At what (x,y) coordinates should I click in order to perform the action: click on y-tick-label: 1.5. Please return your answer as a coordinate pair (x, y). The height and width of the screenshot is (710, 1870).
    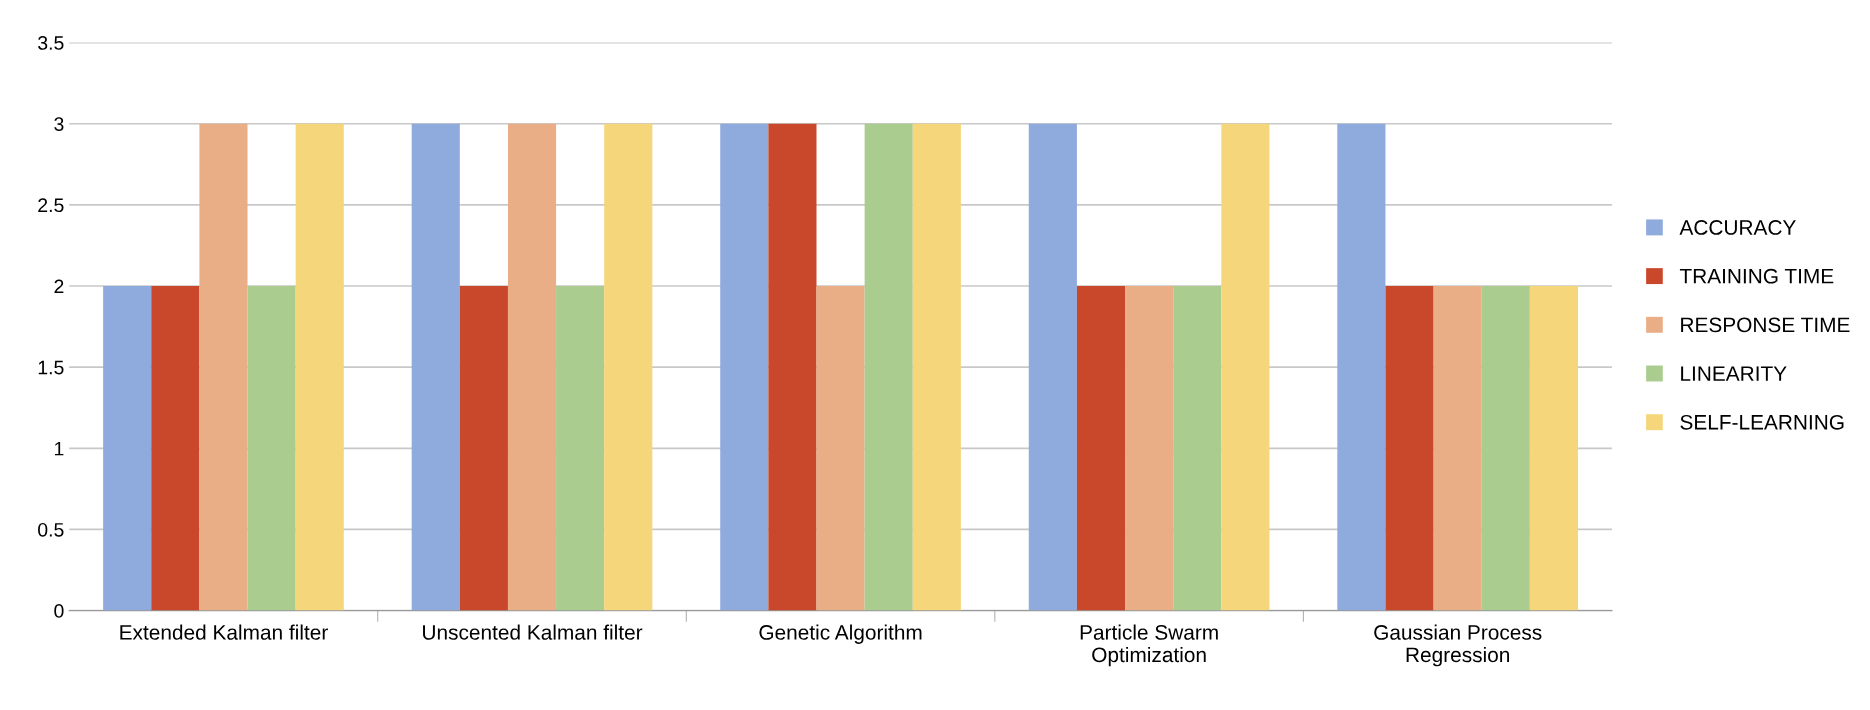
    Looking at the image, I should click on (51, 367).